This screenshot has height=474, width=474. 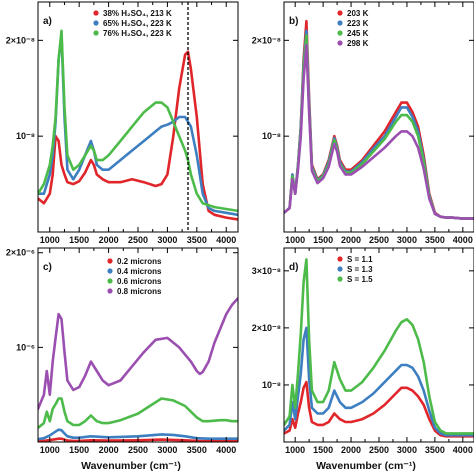 What do you see at coordinates (139, 281) in the screenshot?
I see `legend-label: 0.6 microns` at bounding box center [139, 281].